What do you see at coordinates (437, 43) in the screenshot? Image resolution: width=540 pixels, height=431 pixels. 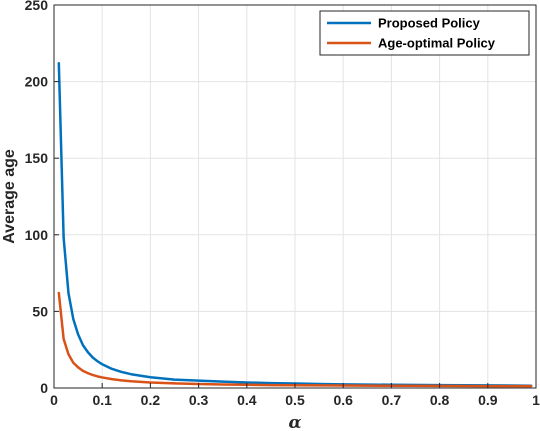 I see `legend-label-age-optimal: Age-optimal Policy` at bounding box center [437, 43].